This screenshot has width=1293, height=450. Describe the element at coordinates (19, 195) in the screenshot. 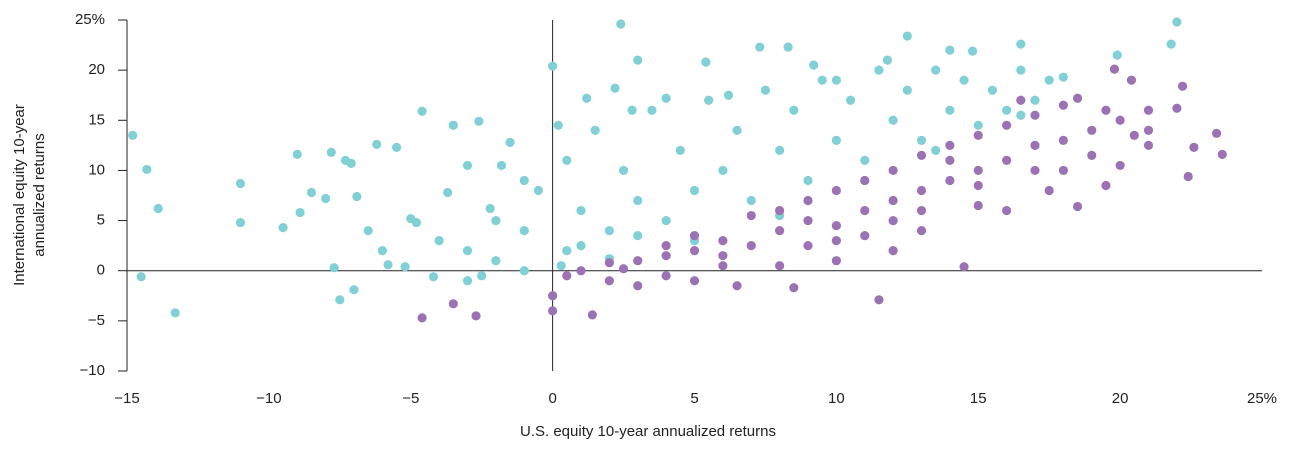

I see `y-axis-label: International equity 10-year` at that location.